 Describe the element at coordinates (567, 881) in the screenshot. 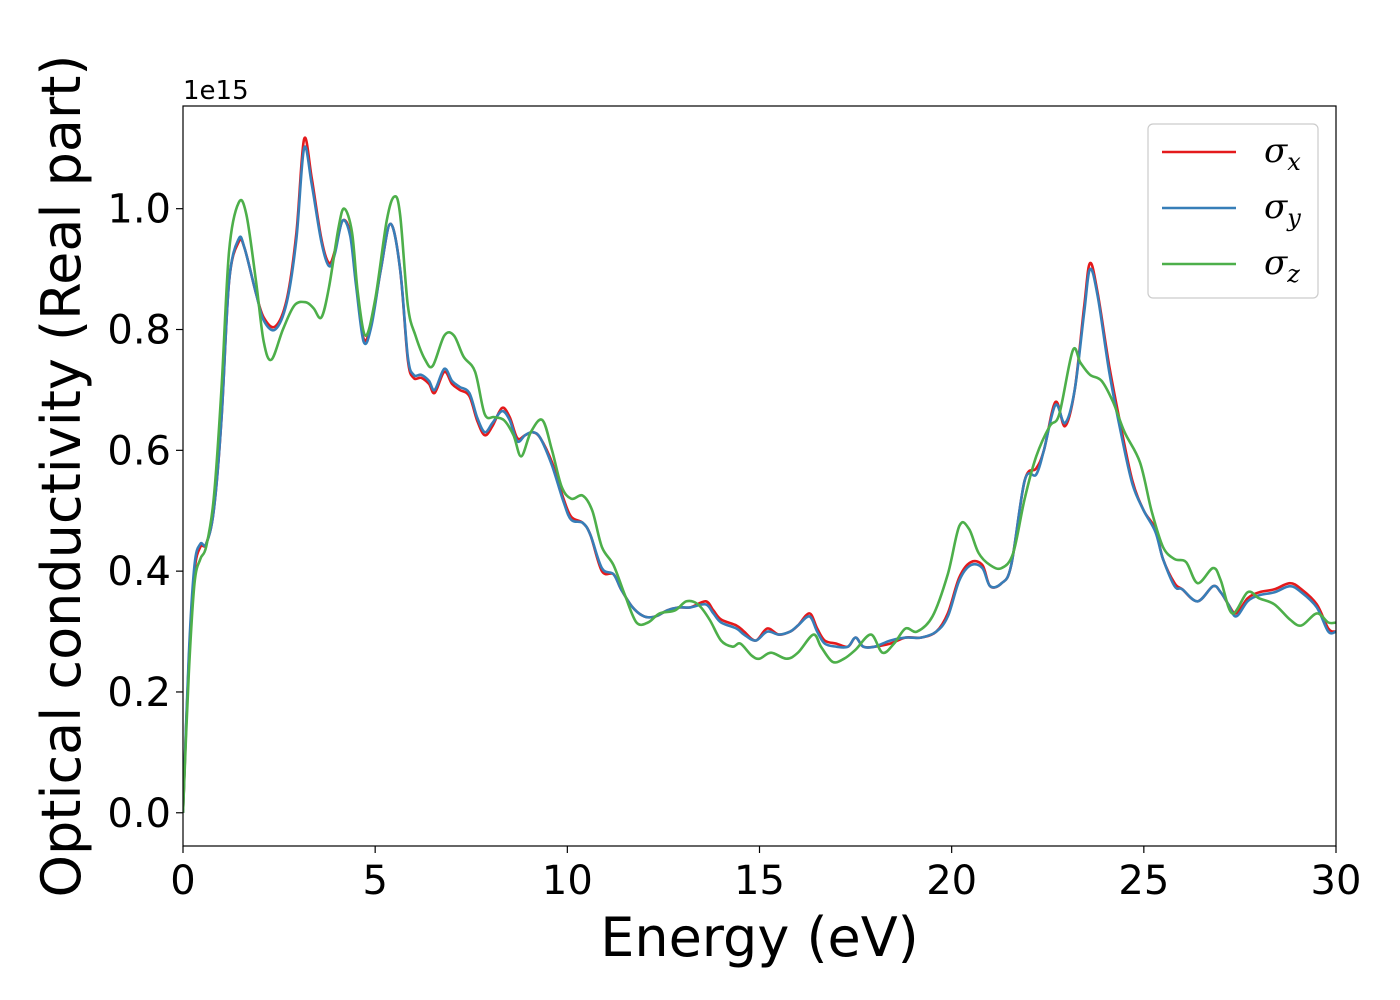

I see `x-tick-label: 10` at that location.